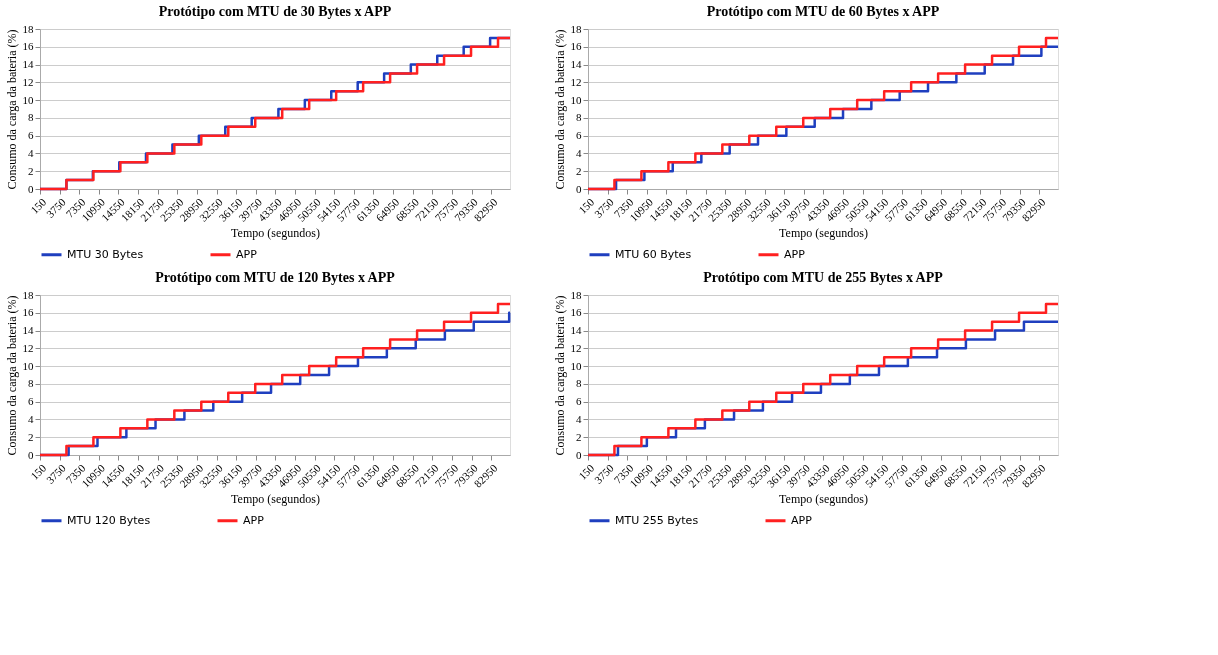 The height and width of the screenshot is (655, 1218). I want to click on chart-title: Protótipo com MTU de 30 Bytes x APP, so click(275, 11).